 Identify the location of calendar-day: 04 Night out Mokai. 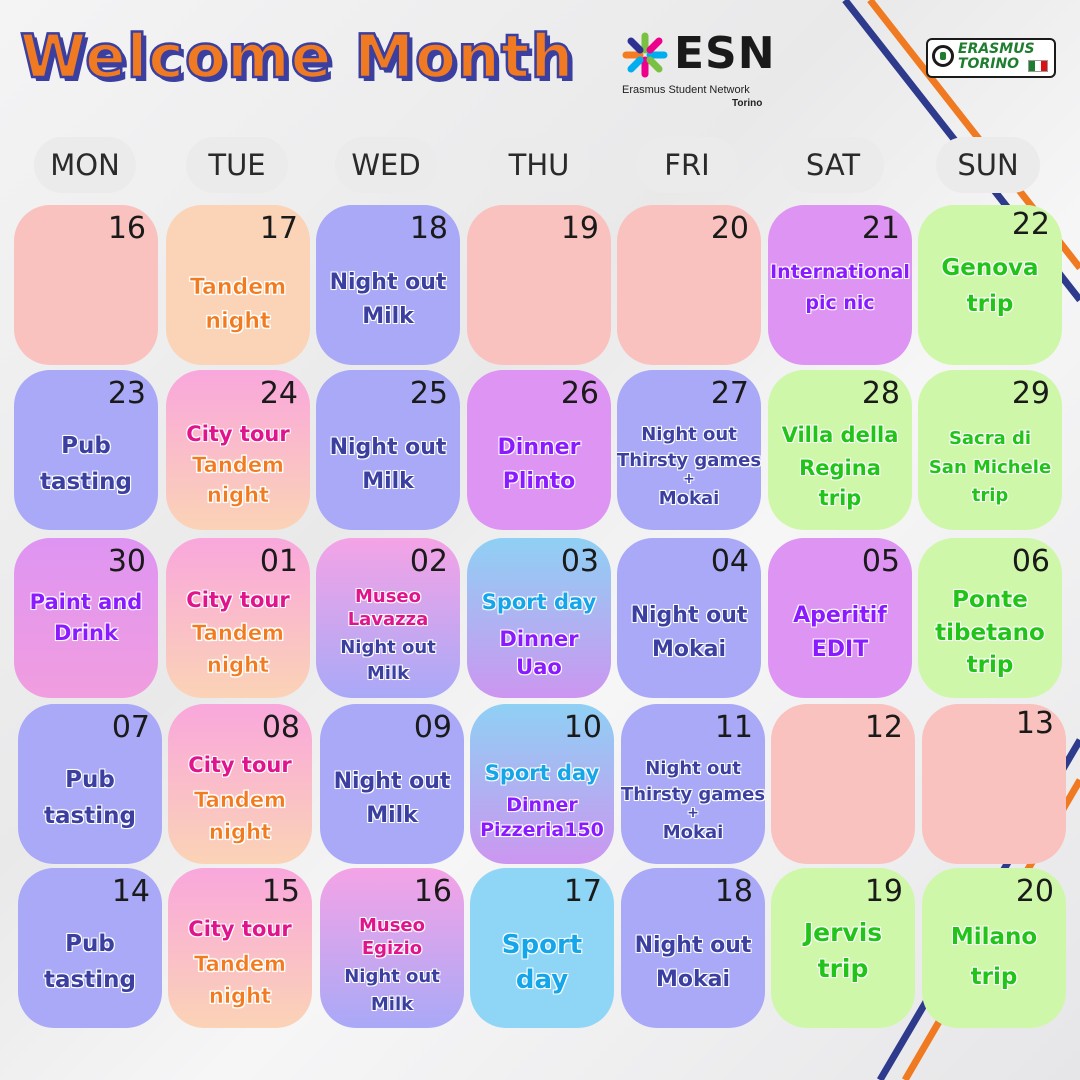
(689, 618).